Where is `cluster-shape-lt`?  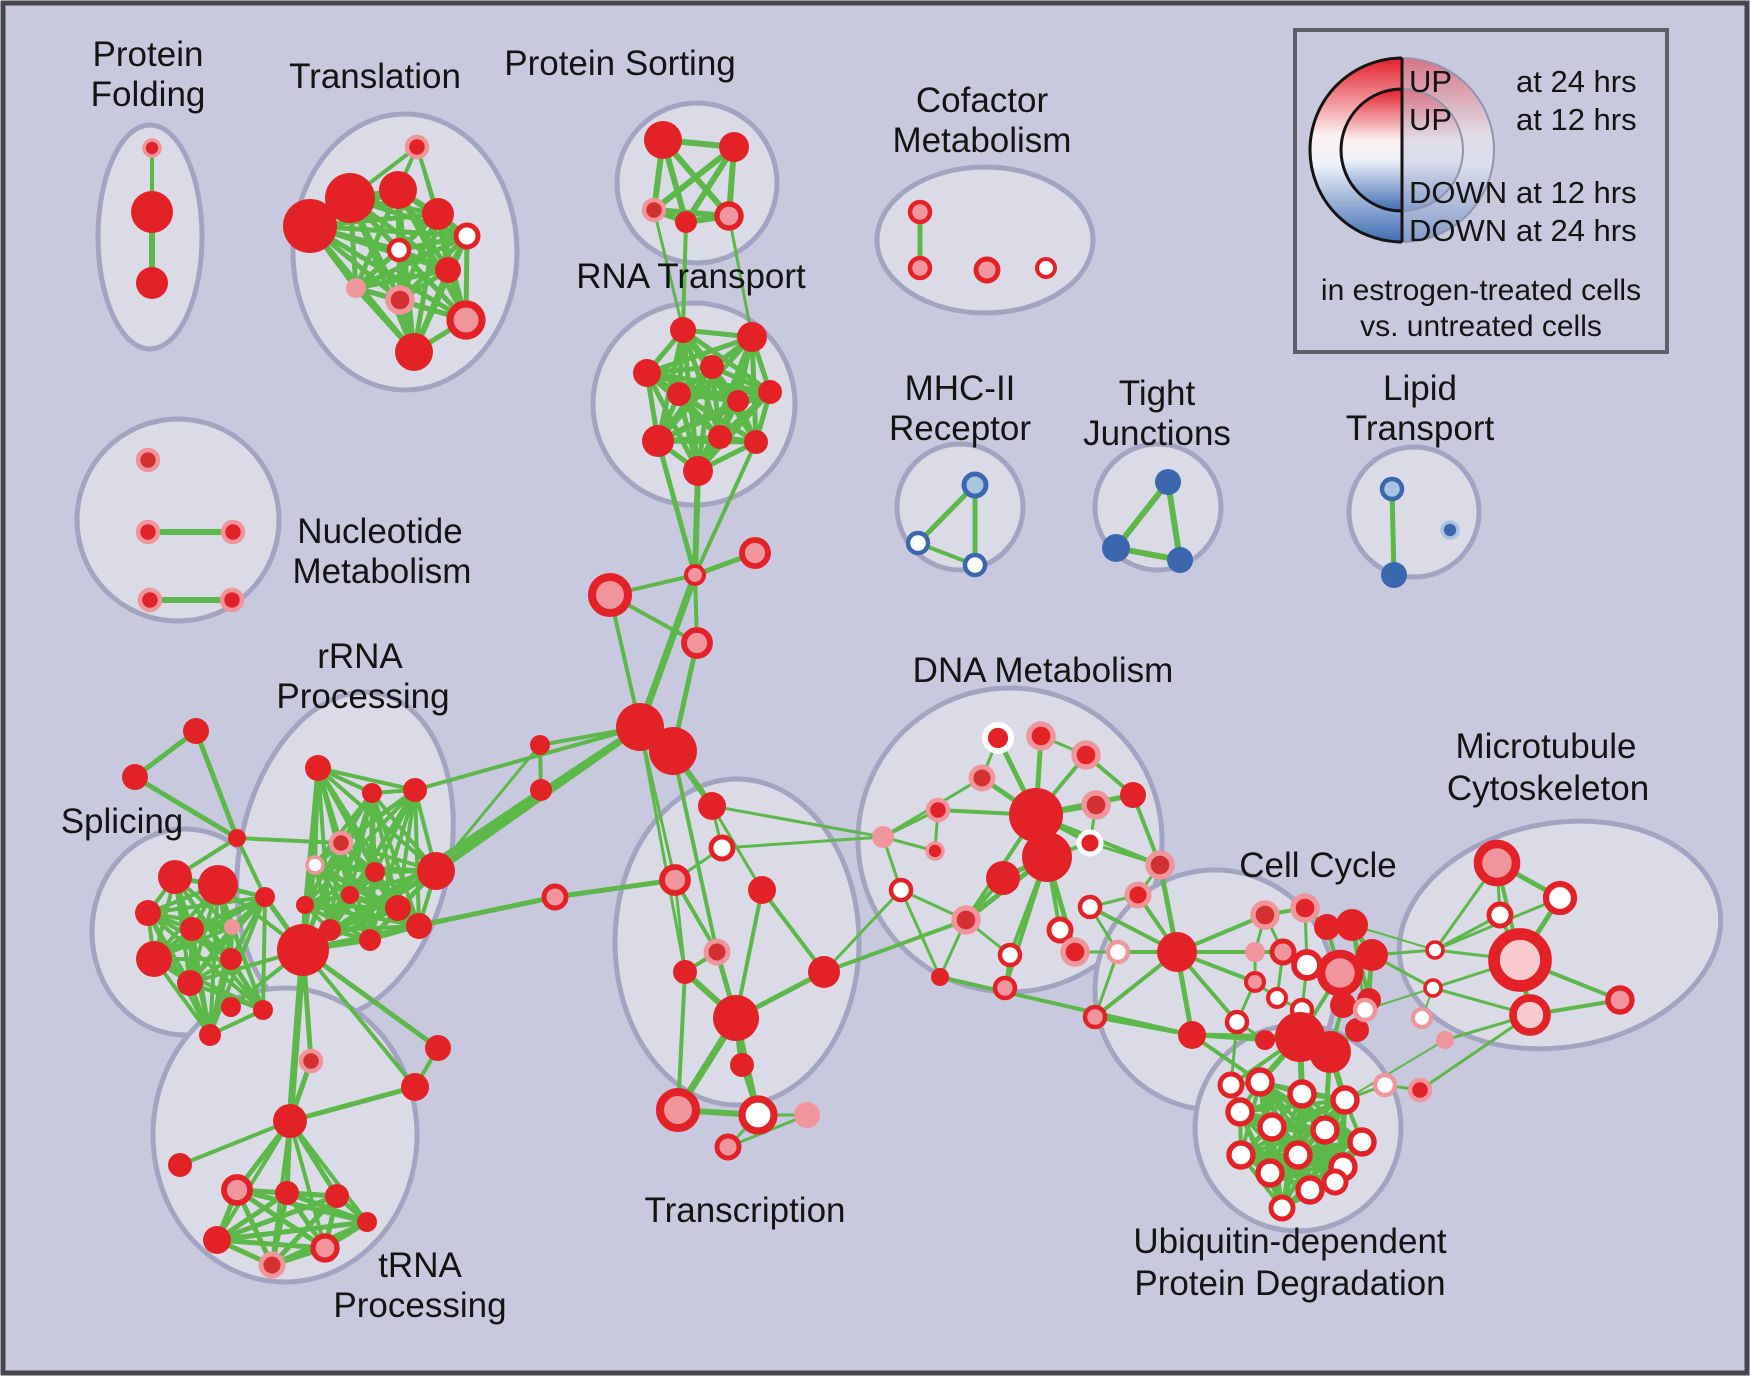
cluster-shape-lt is located at coordinates (1414, 512).